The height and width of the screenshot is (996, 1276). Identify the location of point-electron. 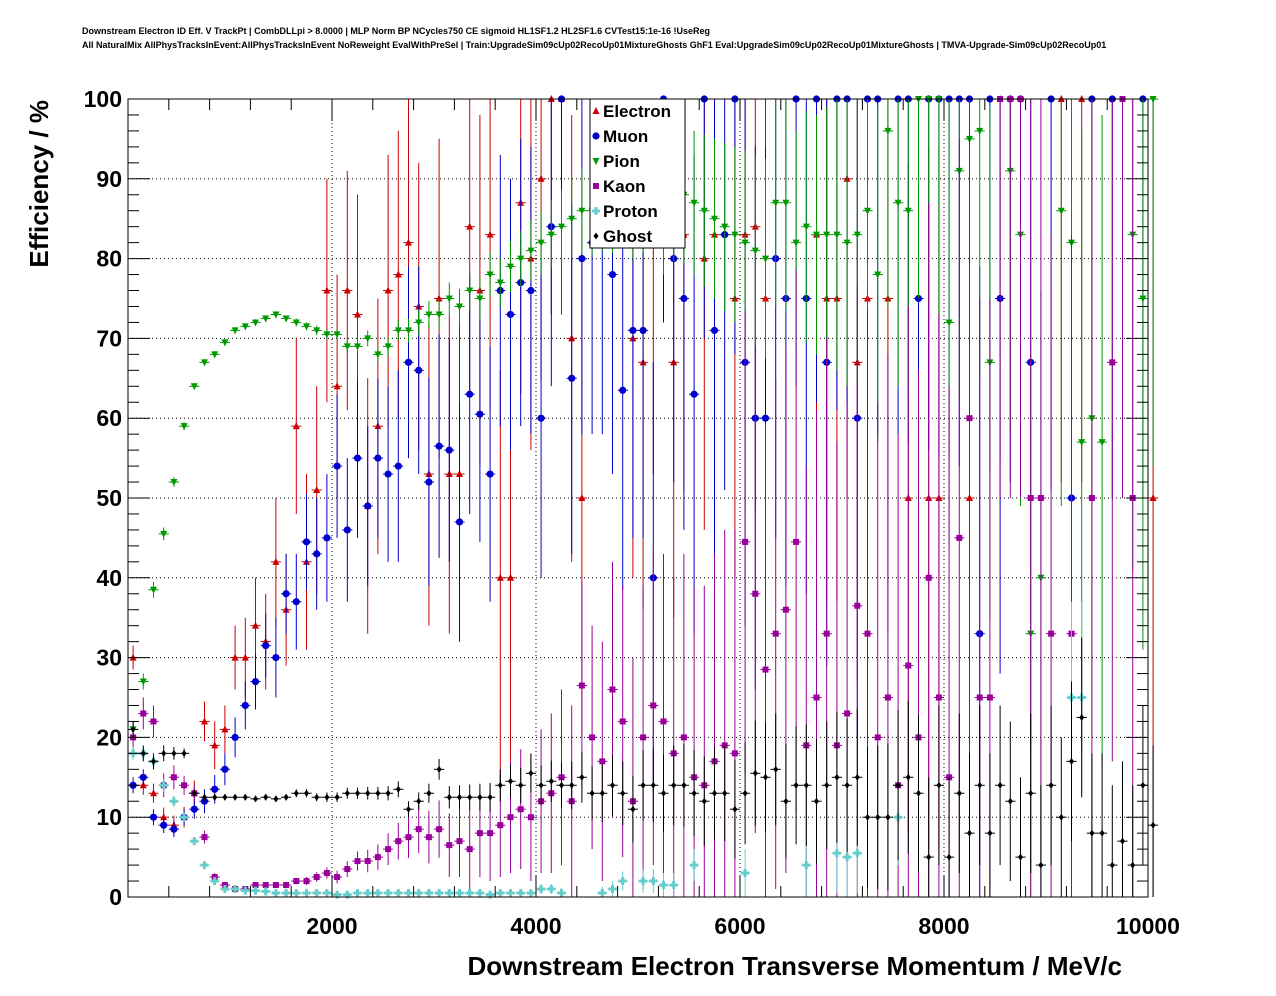
(235, 657).